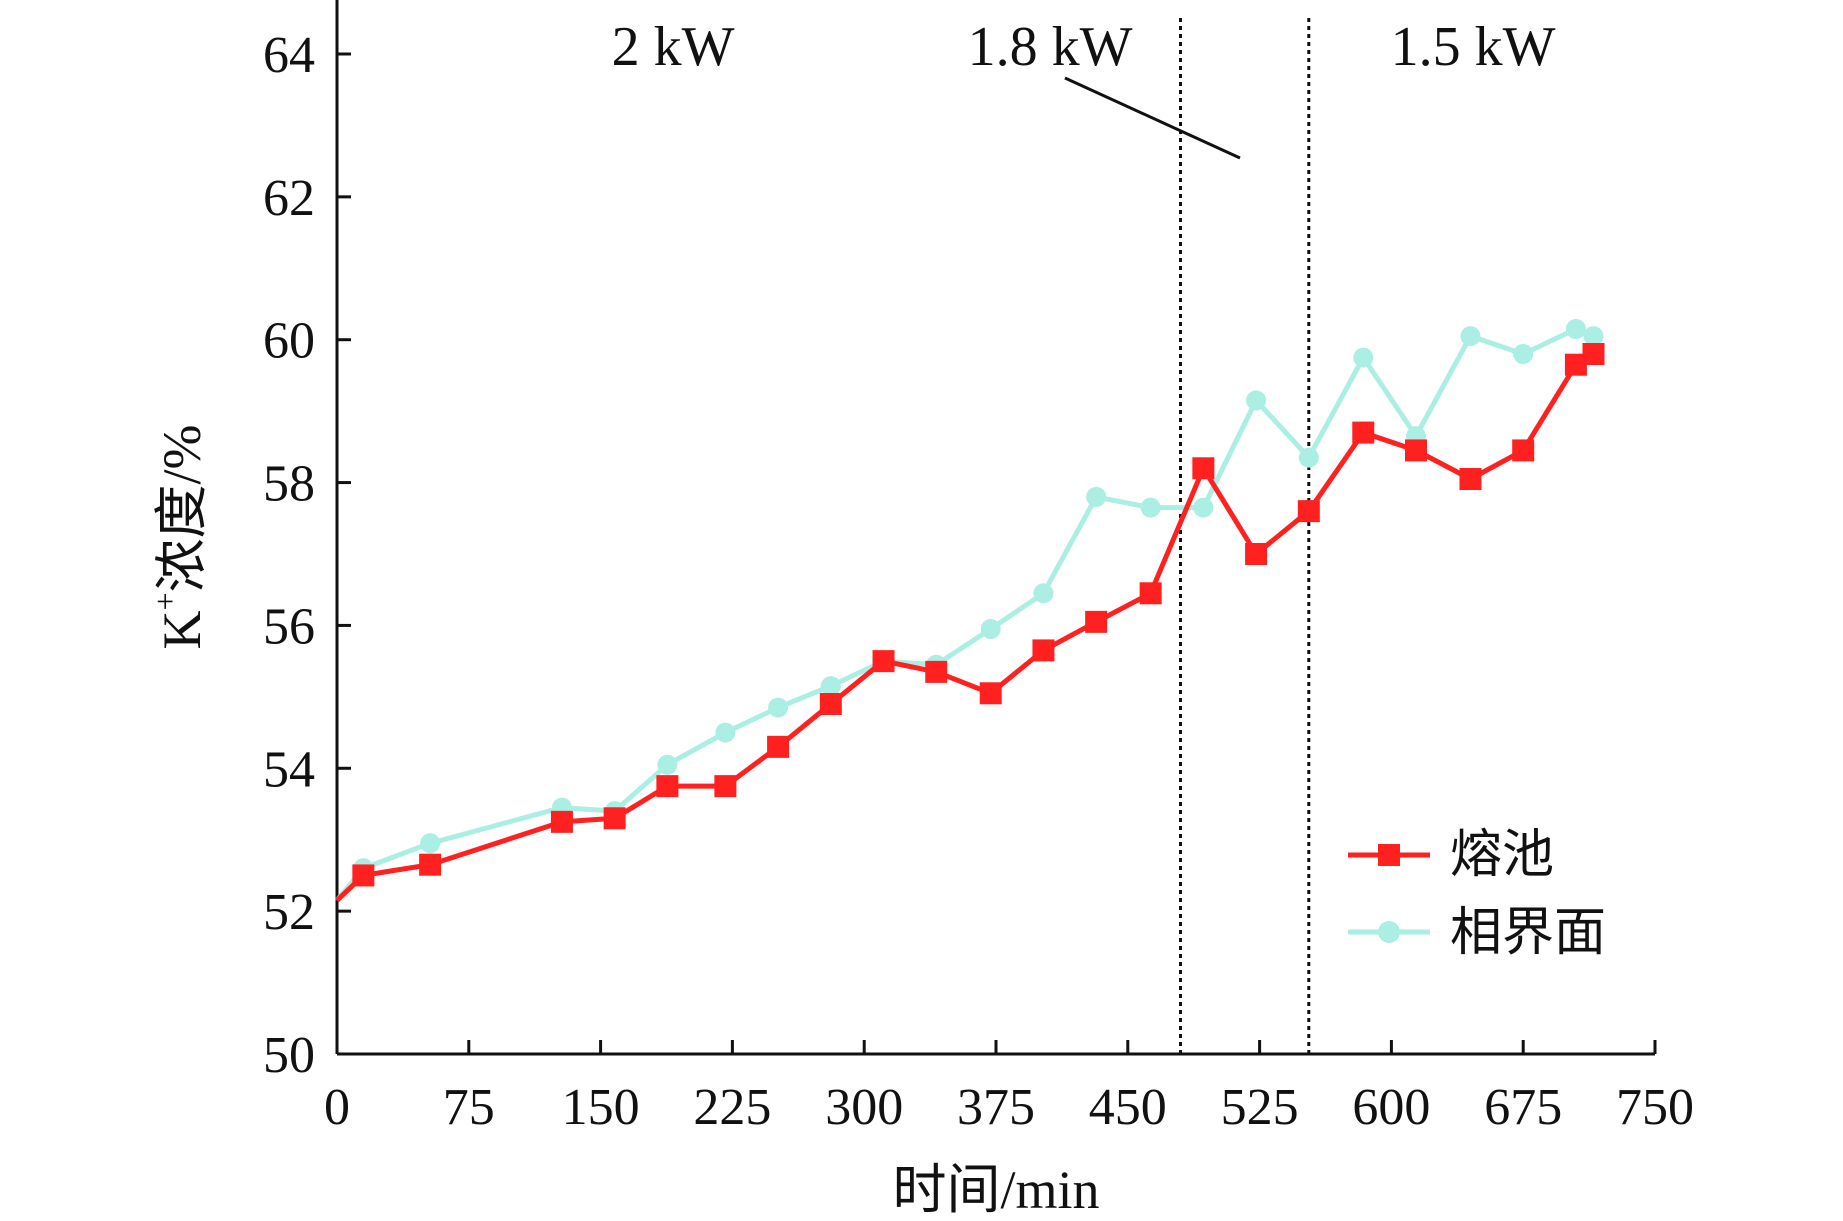 This screenshot has width=1843, height=1221. I want to click on x-tick-label: 600, so click(1391, 1107).